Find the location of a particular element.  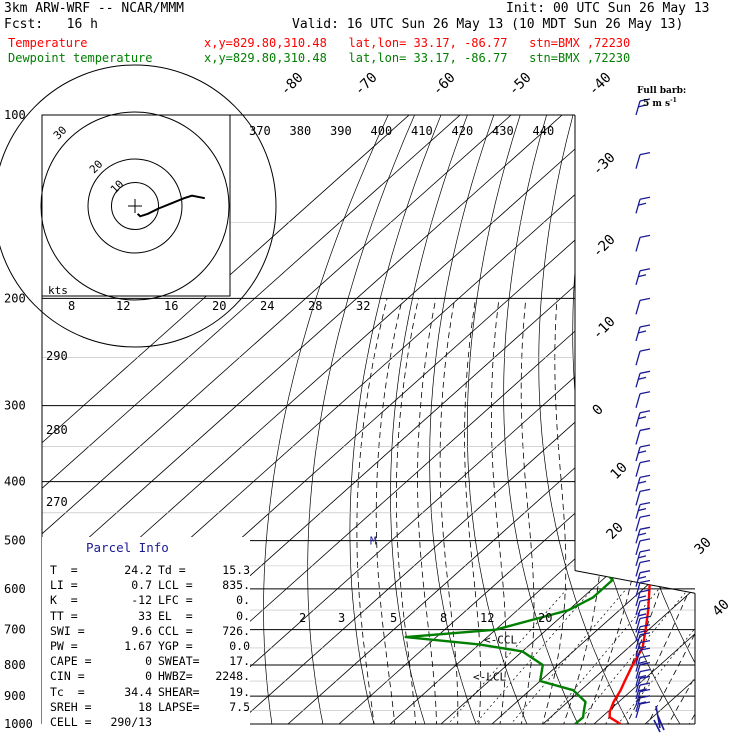

parcel-info-box is located at coordinates (146, 632).